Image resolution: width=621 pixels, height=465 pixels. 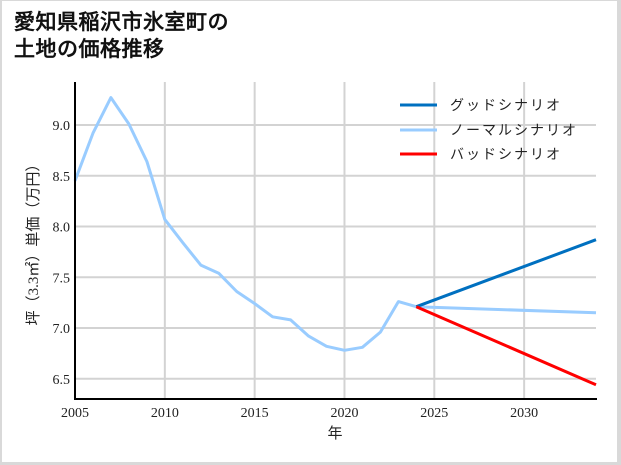 What do you see at coordinates (75, 413) in the screenshot?
I see `x-tick-label: 2005` at bounding box center [75, 413].